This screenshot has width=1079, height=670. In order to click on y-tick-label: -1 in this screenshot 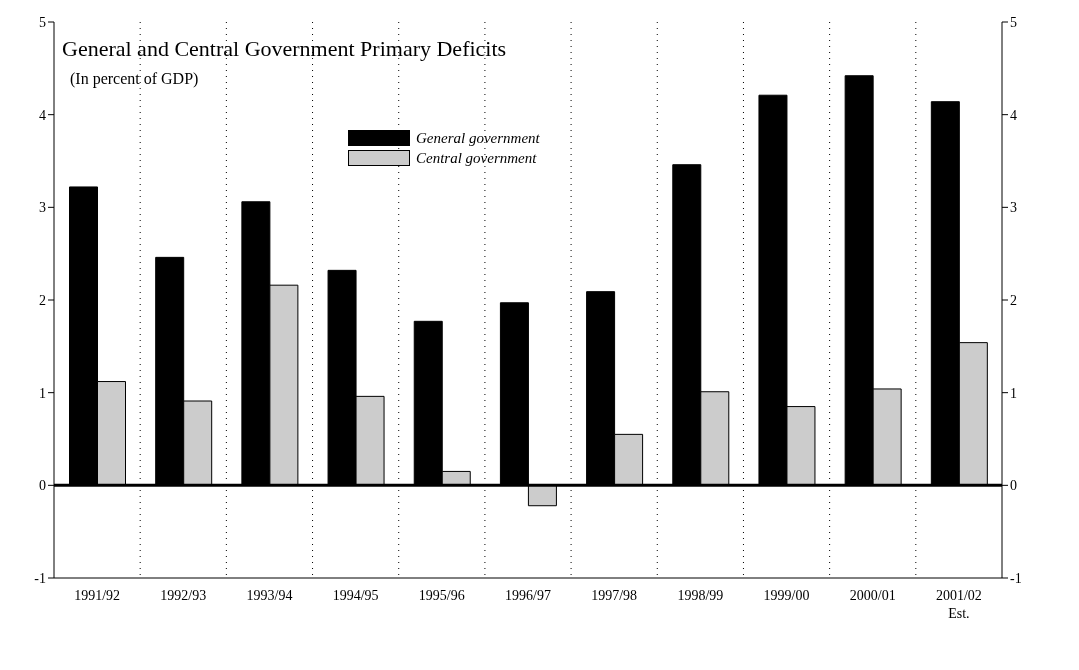, I will do `click(40, 578)`.